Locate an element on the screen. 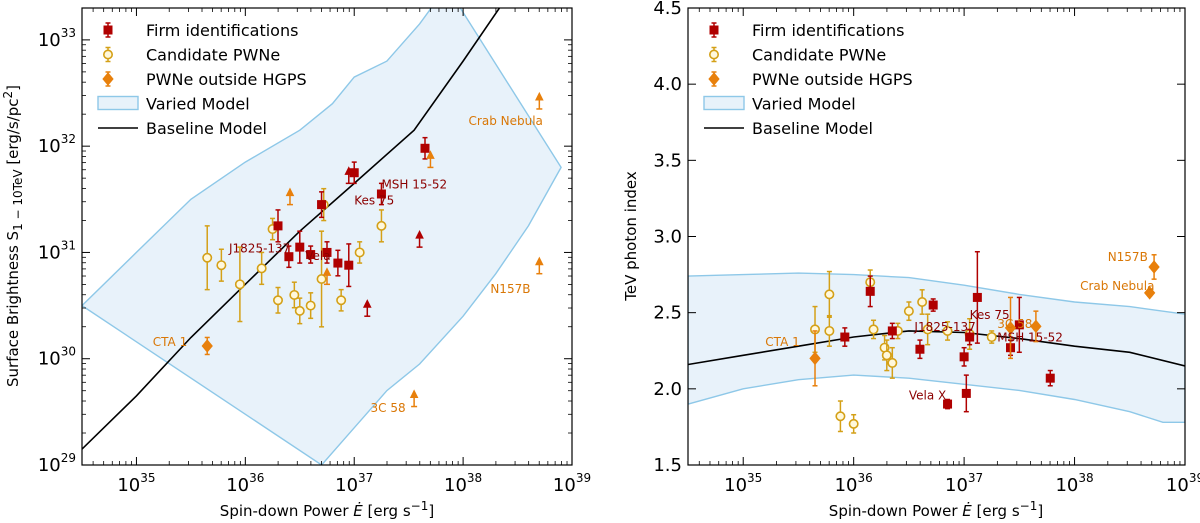 This screenshot has width=1200, height=523. y-tick-label: 1030 is located at coordinates (57, 357).